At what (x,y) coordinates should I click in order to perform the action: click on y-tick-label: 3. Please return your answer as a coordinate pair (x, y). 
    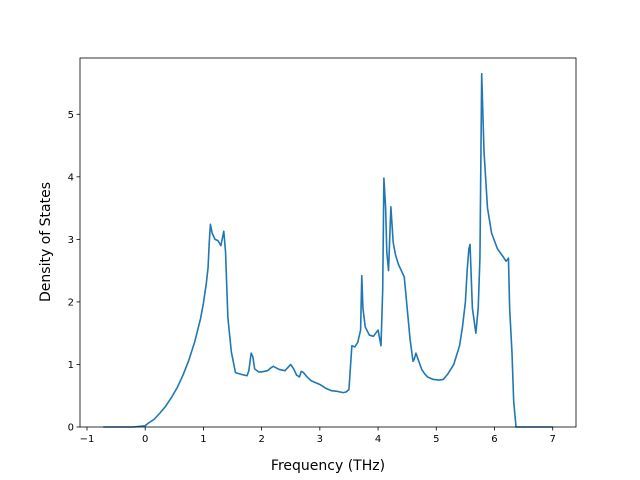
    Looking at the image, I should click on (71, 240).